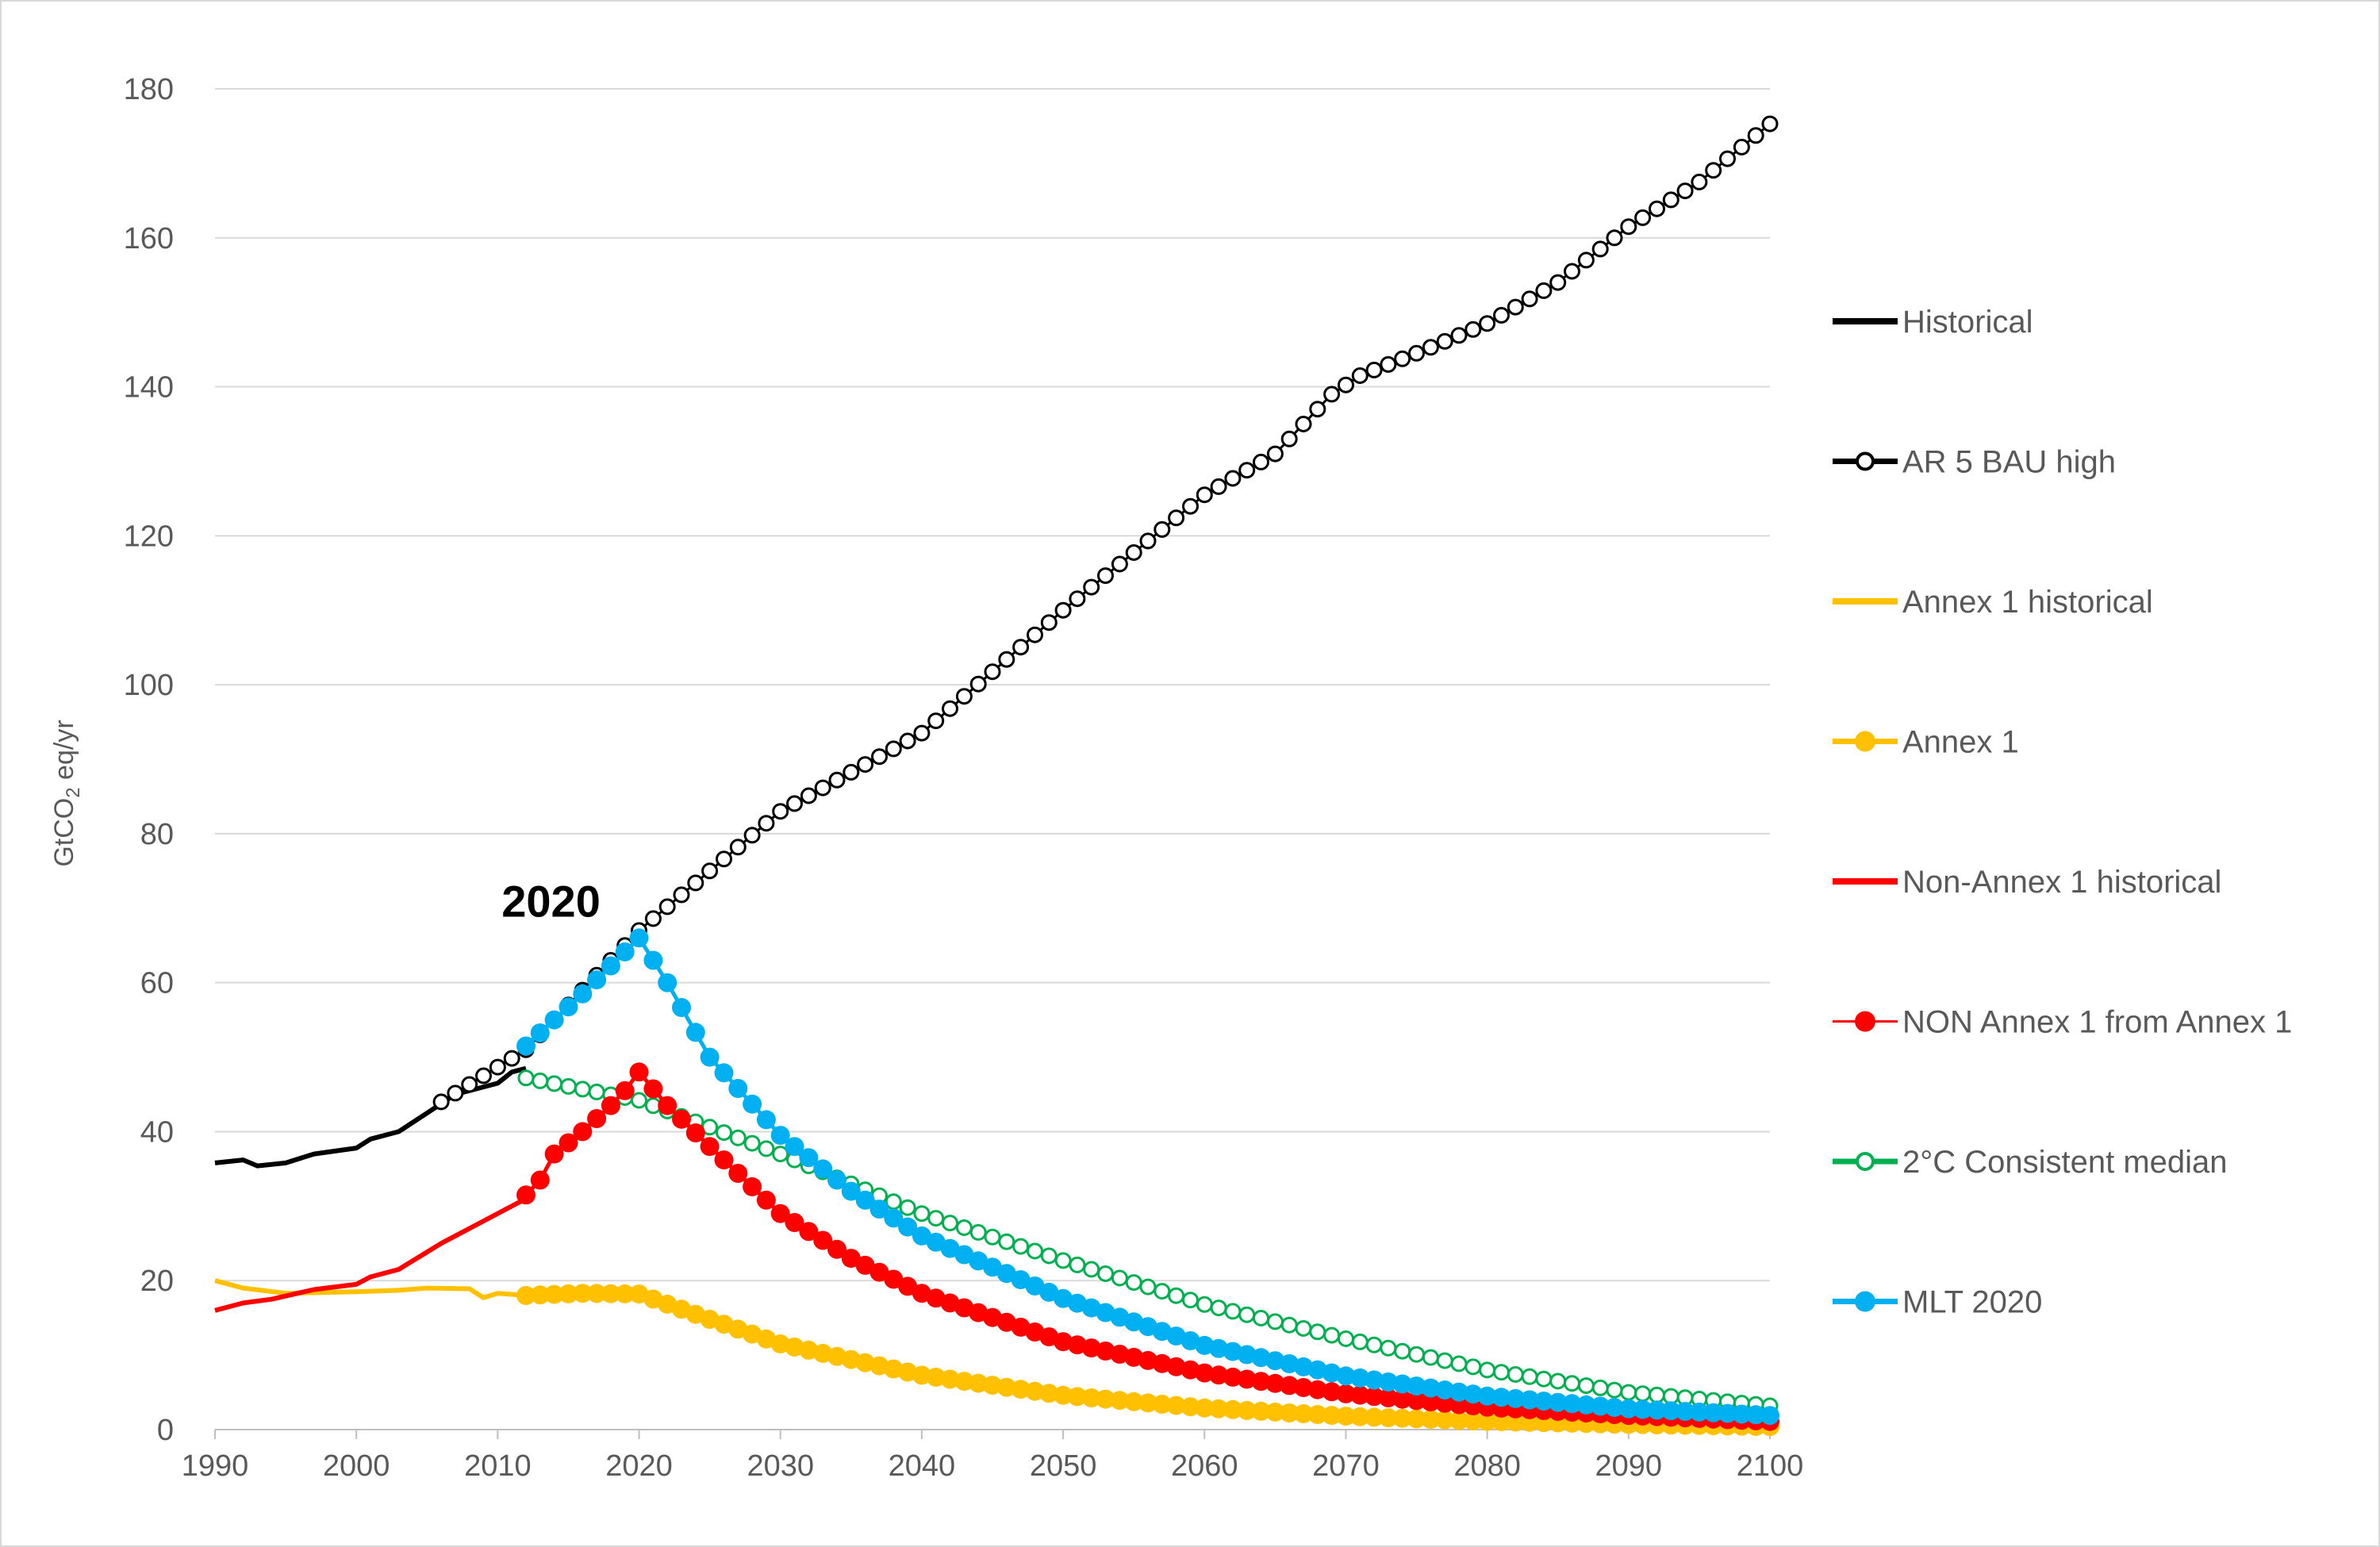 Image resolution: width=2380 pixels, height=1547 pixels. Describe the element at coordinates (1148, 1242) in the screenshot. I see `series-2-c-consistent-median` at that location.